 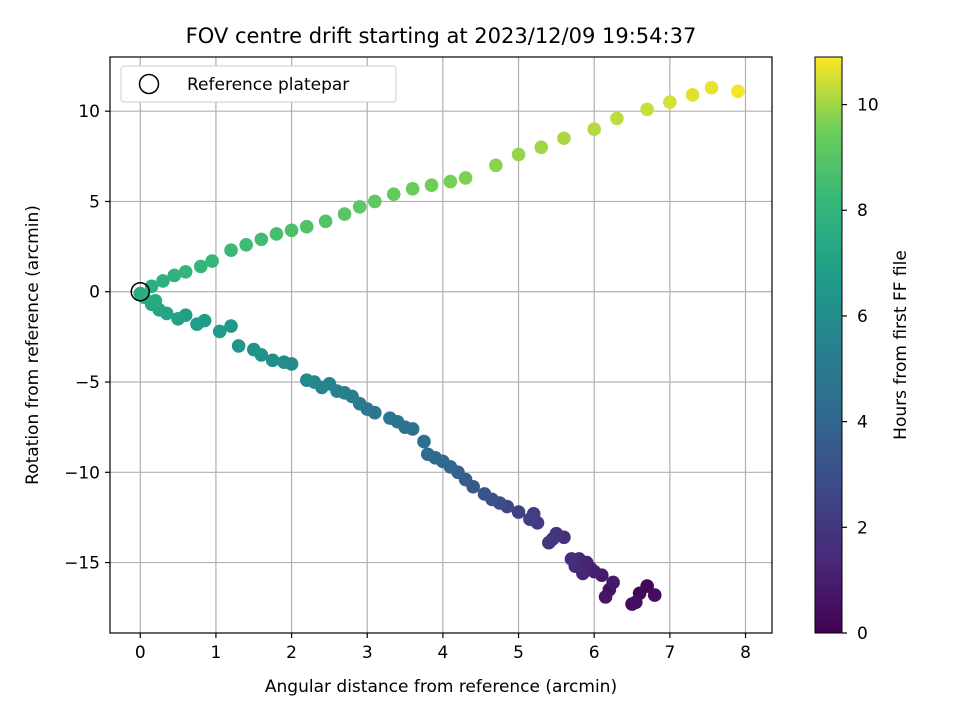 What do you see at coordinates (87, 338) in the screenshot?
I see `y-axis-ticks: −15 −10 −5 0 5 10` at bounding box center [87, 338].